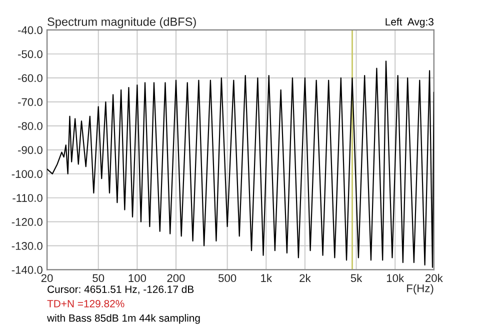 This screenshot has width=480, height=333. What do you see at coordinates (30, 150) in the screenshot?
I see `y-tick-label: -90.0` at bounding box center [30, 150].